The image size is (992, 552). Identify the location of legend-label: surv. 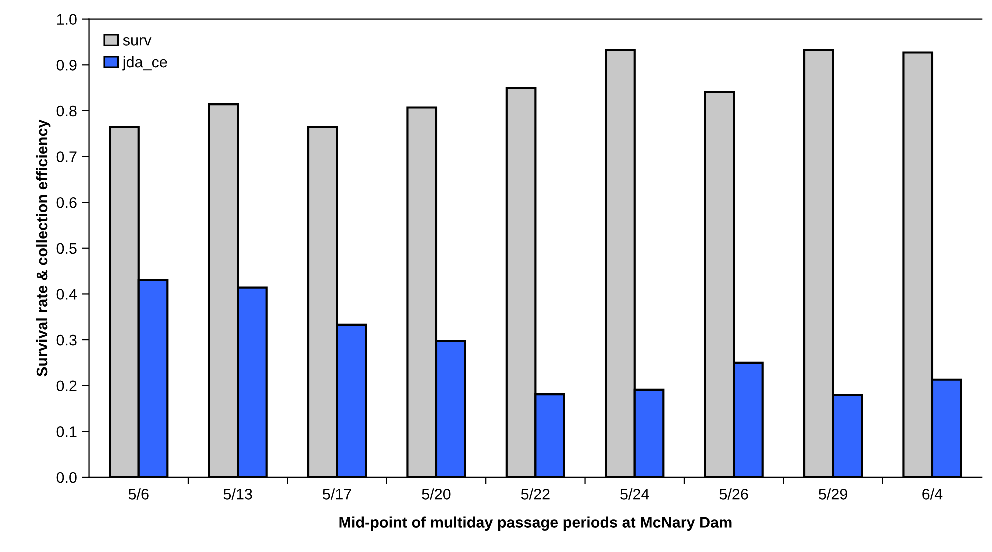
(137, 41).